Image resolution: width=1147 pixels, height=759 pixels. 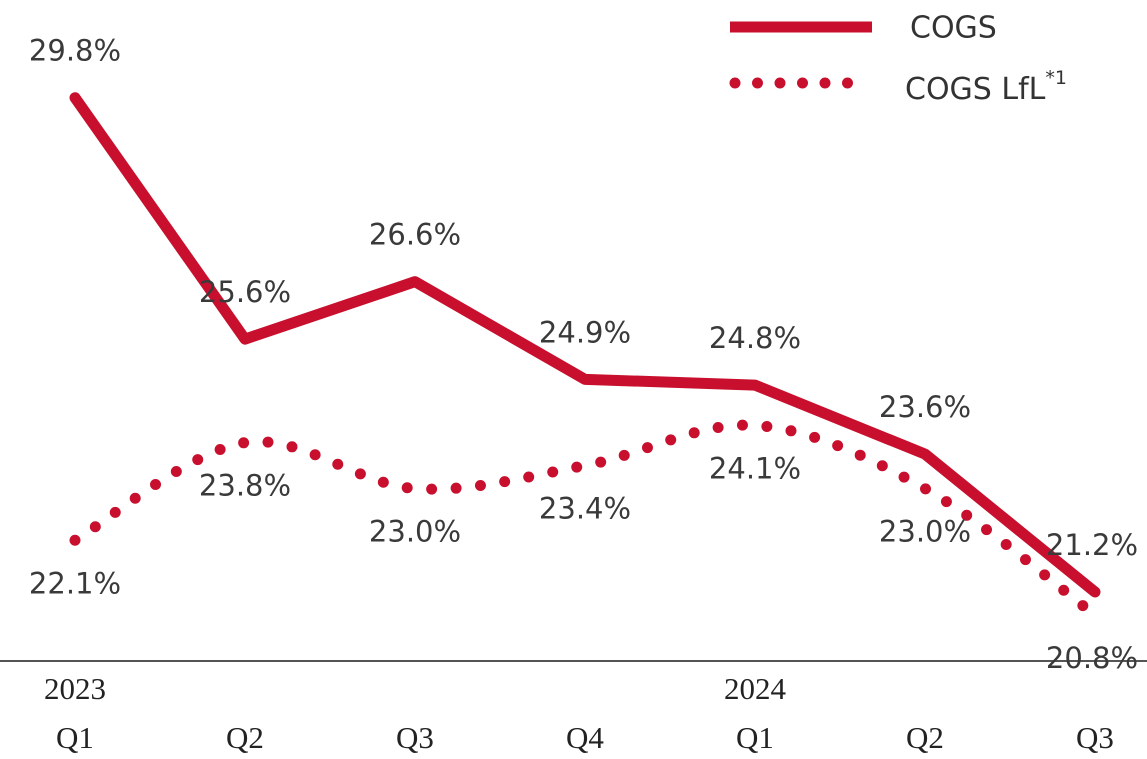 What do you see at coordinates (585, 332) in the screenshot?
I see `data-label: 24.9%` at bounding box center [585, 332].